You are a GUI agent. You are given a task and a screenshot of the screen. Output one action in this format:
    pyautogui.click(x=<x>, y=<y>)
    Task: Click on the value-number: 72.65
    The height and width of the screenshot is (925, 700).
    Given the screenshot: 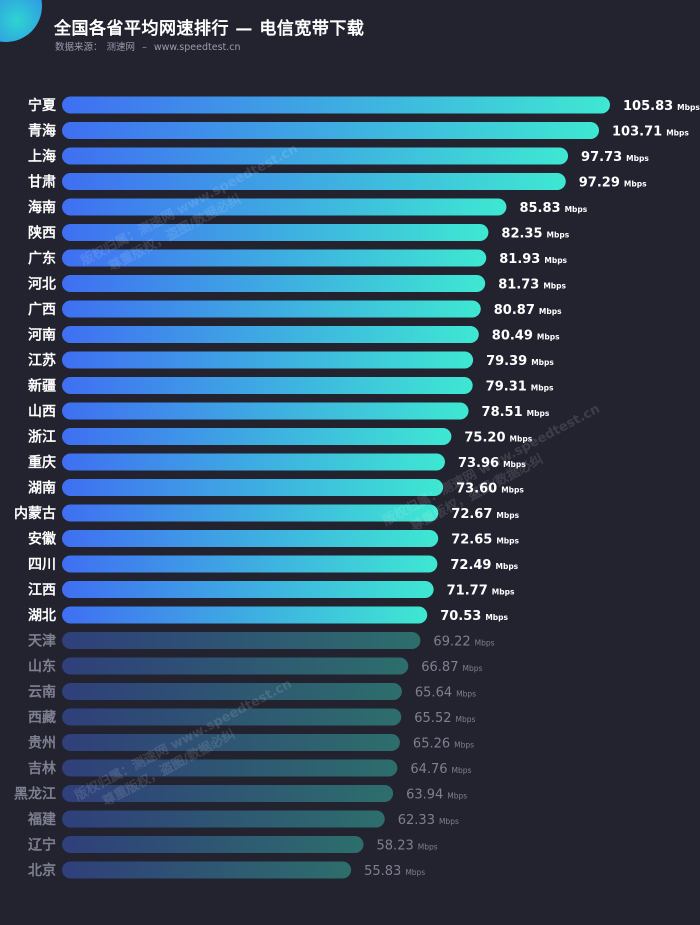 What is the action you would take?
    pyautogui.click(x=471, y=540)
    